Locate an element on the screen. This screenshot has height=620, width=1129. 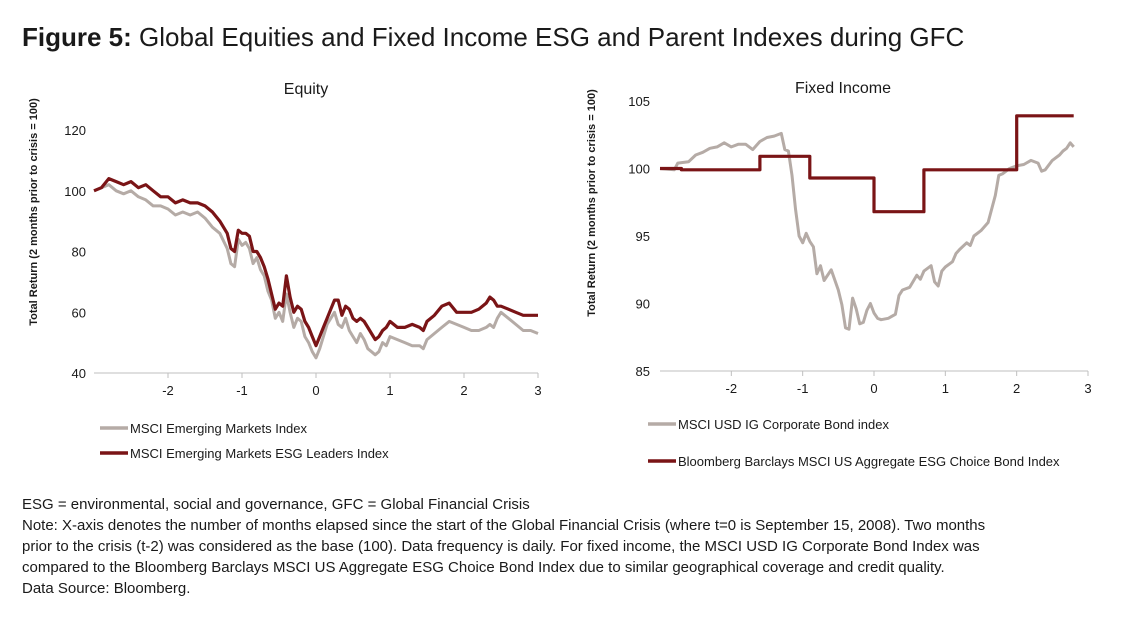
fixed-income-x-tick-label: -2 is located at coordinates (732, 388).